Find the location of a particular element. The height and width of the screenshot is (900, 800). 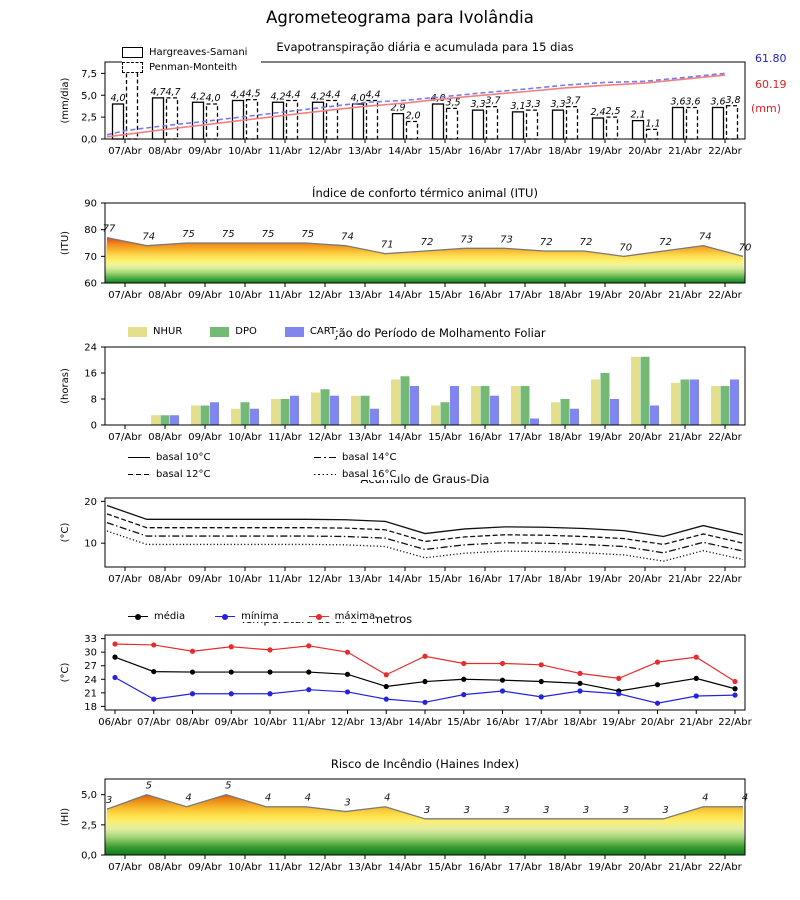

legend-item-basal10: basal 10°C is located at coordinates (214, 457).